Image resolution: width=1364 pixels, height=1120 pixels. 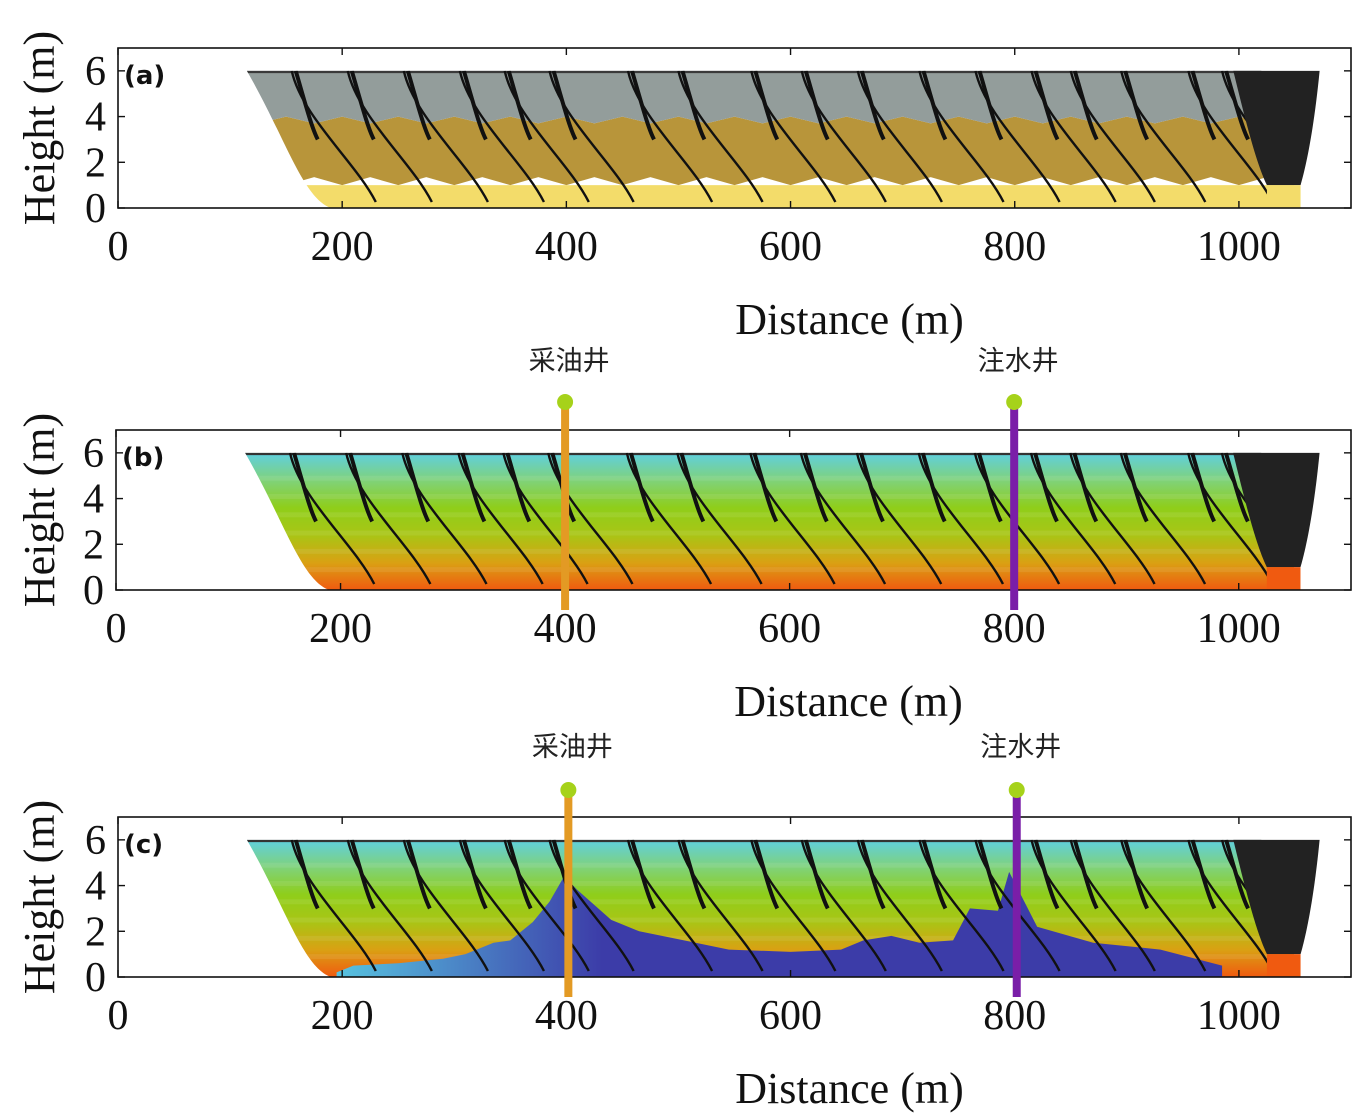 What do you see at coordinates (143, 845) in the screenshot?
I see `panel-label: (c)` at bounding box center [143, 845].